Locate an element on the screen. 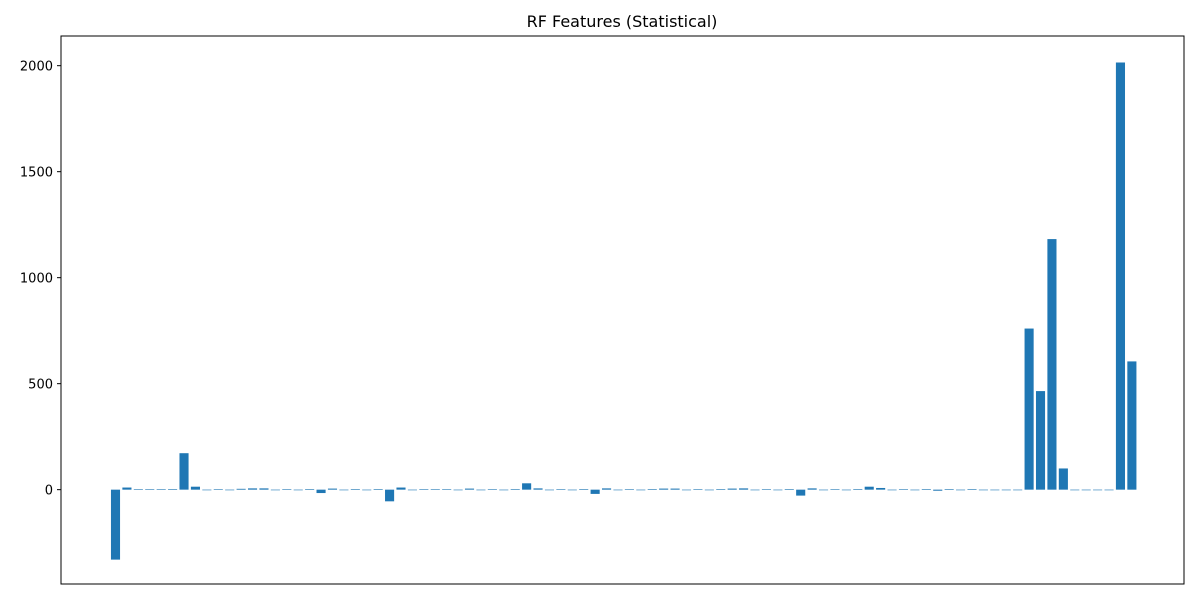  y-tick-label-1: 500 is located at coordinates (40, 385).